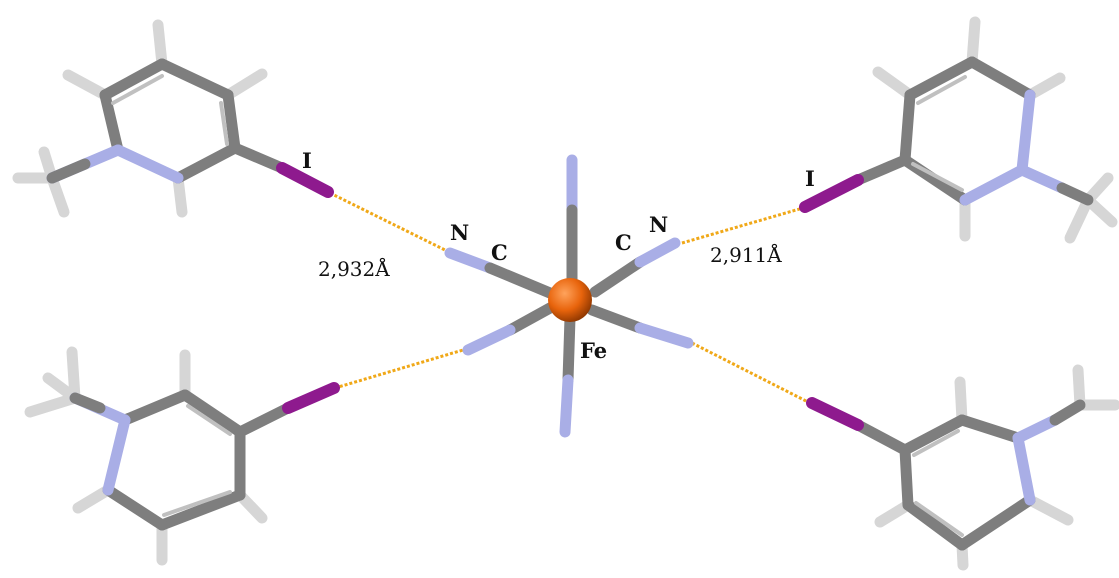  Describe the element at coordinates (746, 254) in the screenshot. I see `distance-right: 2,911Å` at that location.